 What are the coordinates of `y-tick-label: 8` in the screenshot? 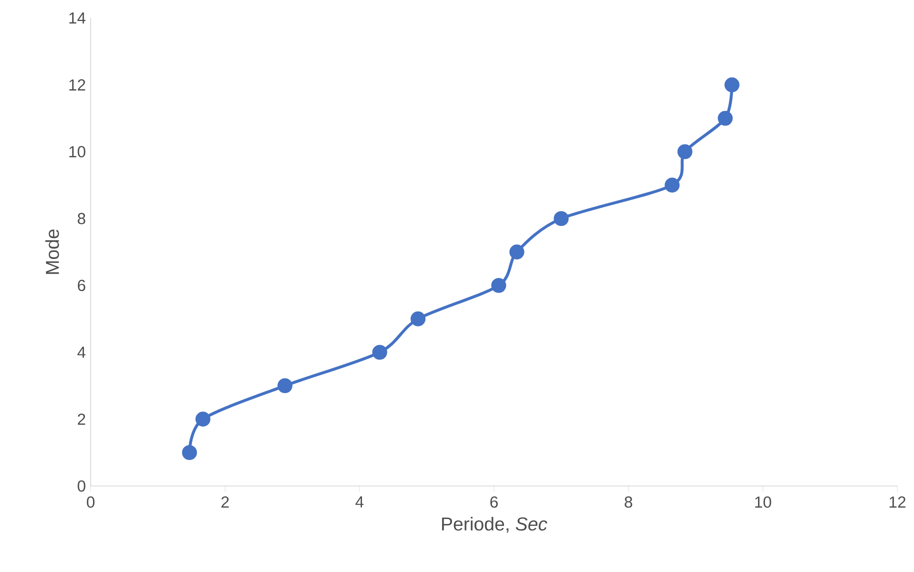 It's located at (82, 218).